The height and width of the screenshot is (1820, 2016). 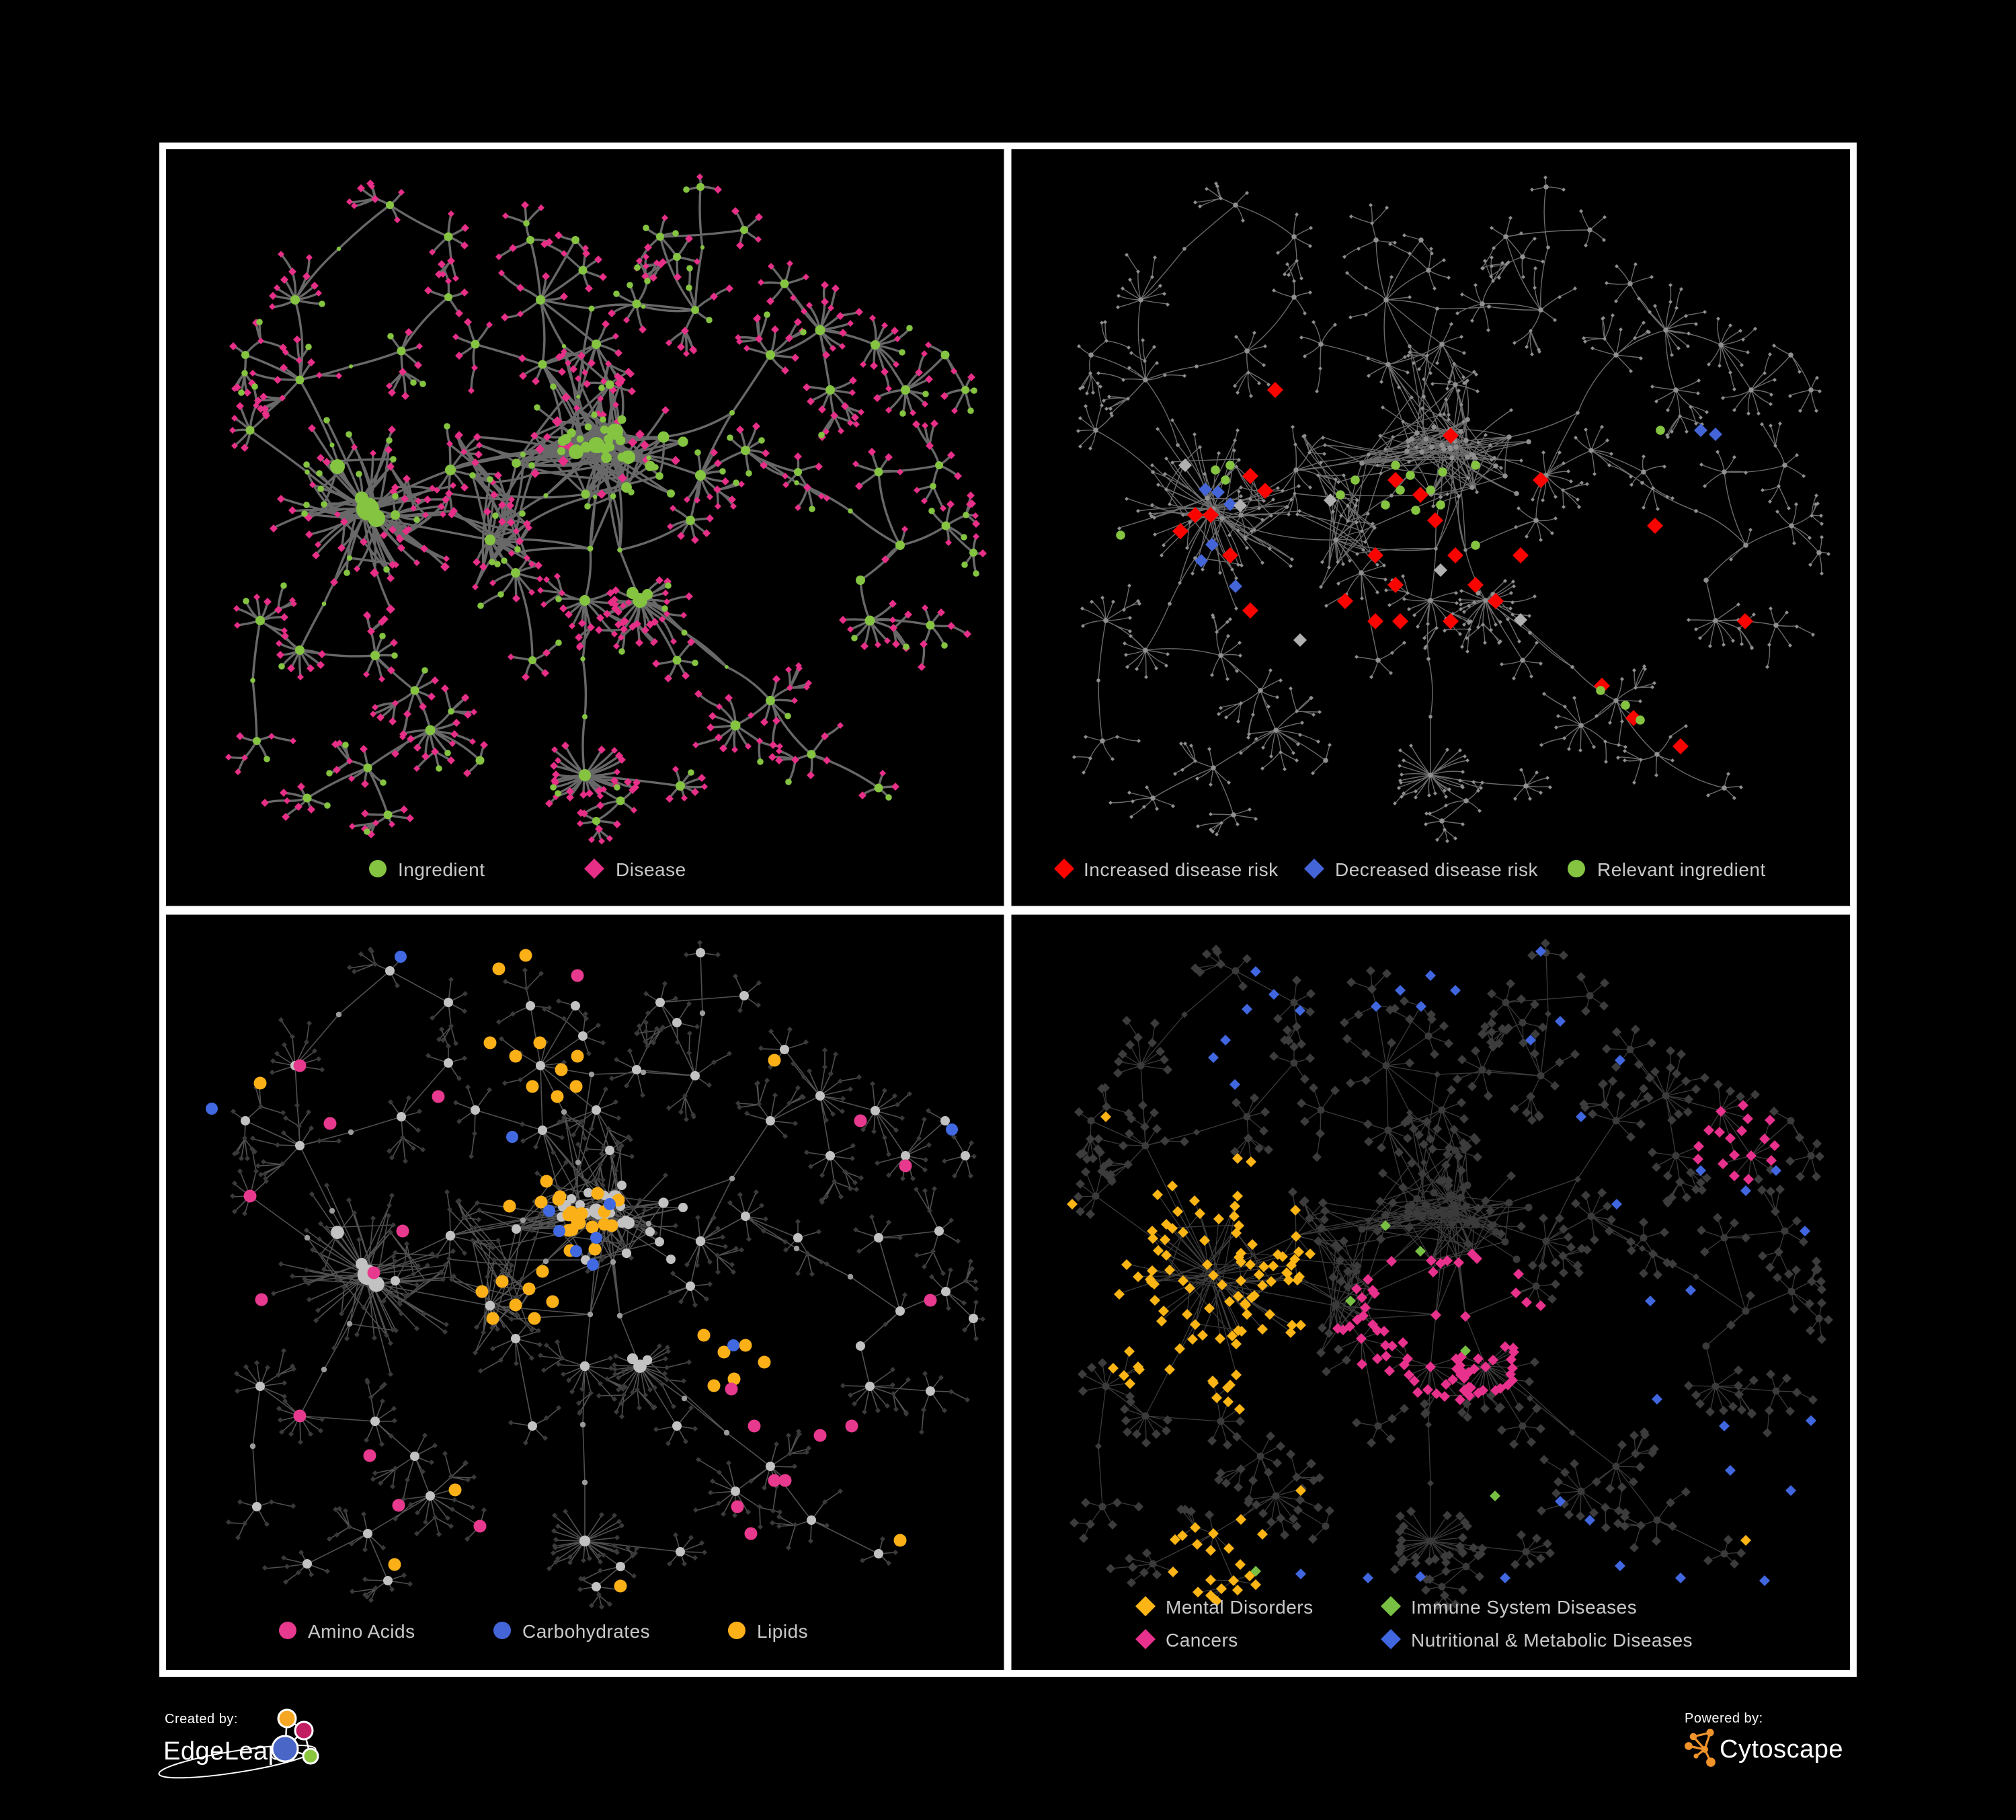 What do you see at coordinates (586, 1631) in the screenshot?
I see `svg-text: Carbohydrates` at bounding box center [586, 1631].